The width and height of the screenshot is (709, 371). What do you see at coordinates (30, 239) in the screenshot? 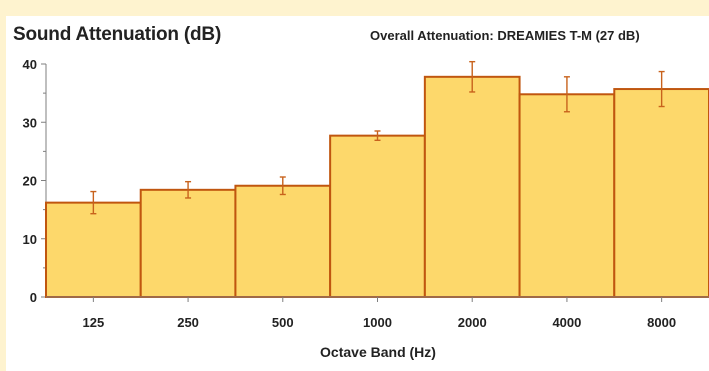
I see `y-tick-label: 10` at bounding box center [30, 239].